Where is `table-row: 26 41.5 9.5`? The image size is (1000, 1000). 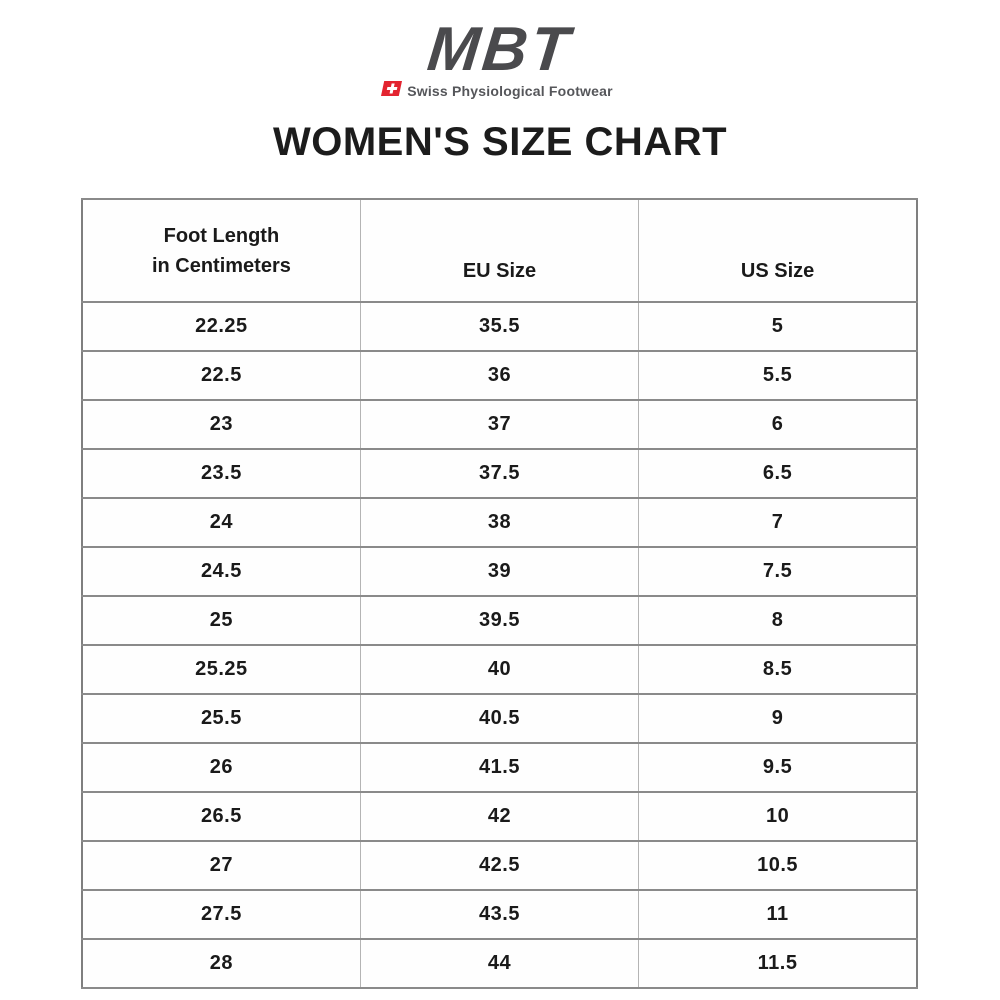
table-row: 26 41.5 9.5 is located at coordinates (499, 767).